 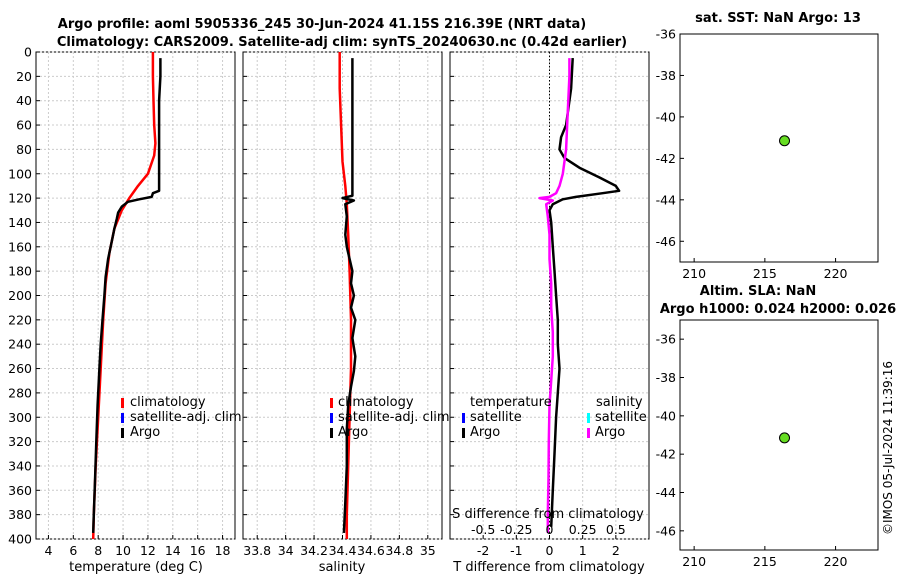 I want to click on salinity-legend: climatology satellite-adj. clim Argo, so click(x=390, y=417).